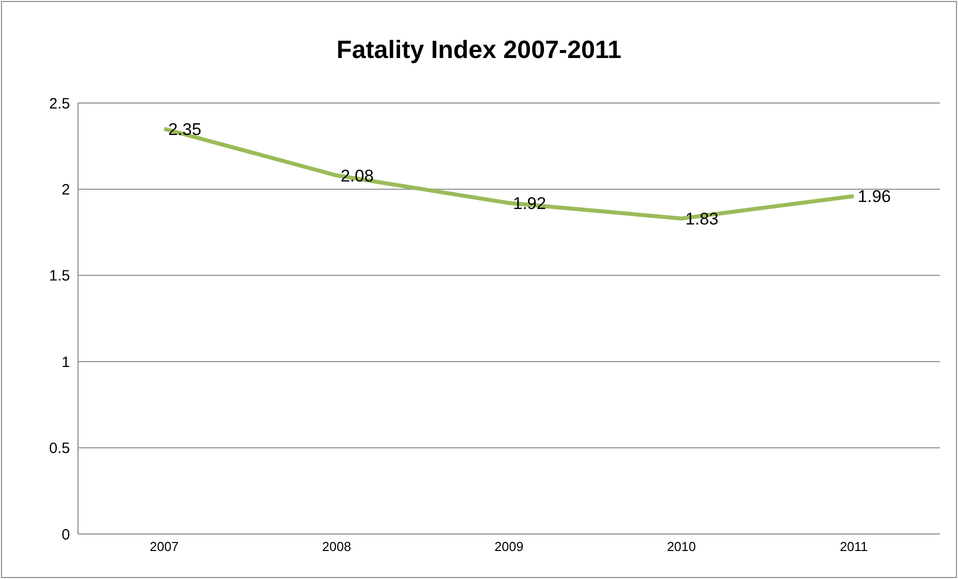 The width and height of the screenshot is (958, 579). What do you see at coordinates (164, 546) in the screenshot?
I see `x-tick-label: 2007` at bounding box center [164, 546].